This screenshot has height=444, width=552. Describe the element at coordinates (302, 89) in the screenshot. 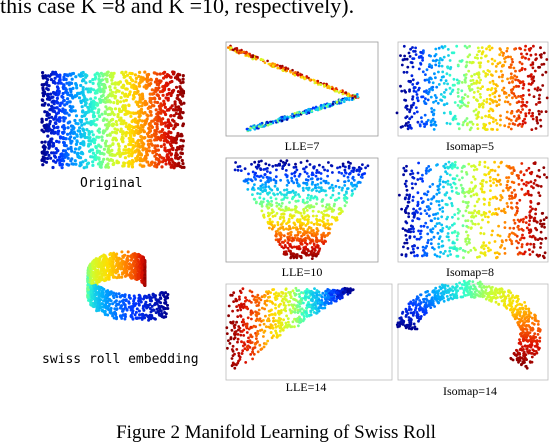

I see `panel-frame-lle7` at that location.